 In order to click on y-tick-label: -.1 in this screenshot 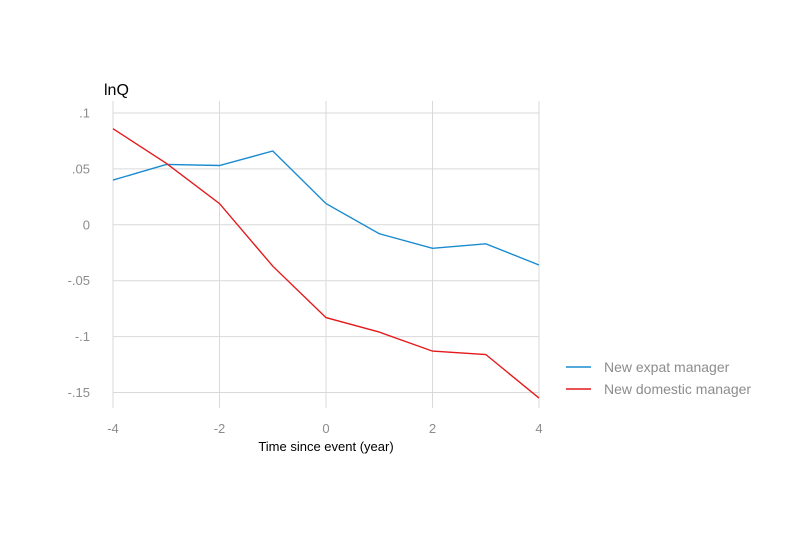, I will do `click(82, 336)`.